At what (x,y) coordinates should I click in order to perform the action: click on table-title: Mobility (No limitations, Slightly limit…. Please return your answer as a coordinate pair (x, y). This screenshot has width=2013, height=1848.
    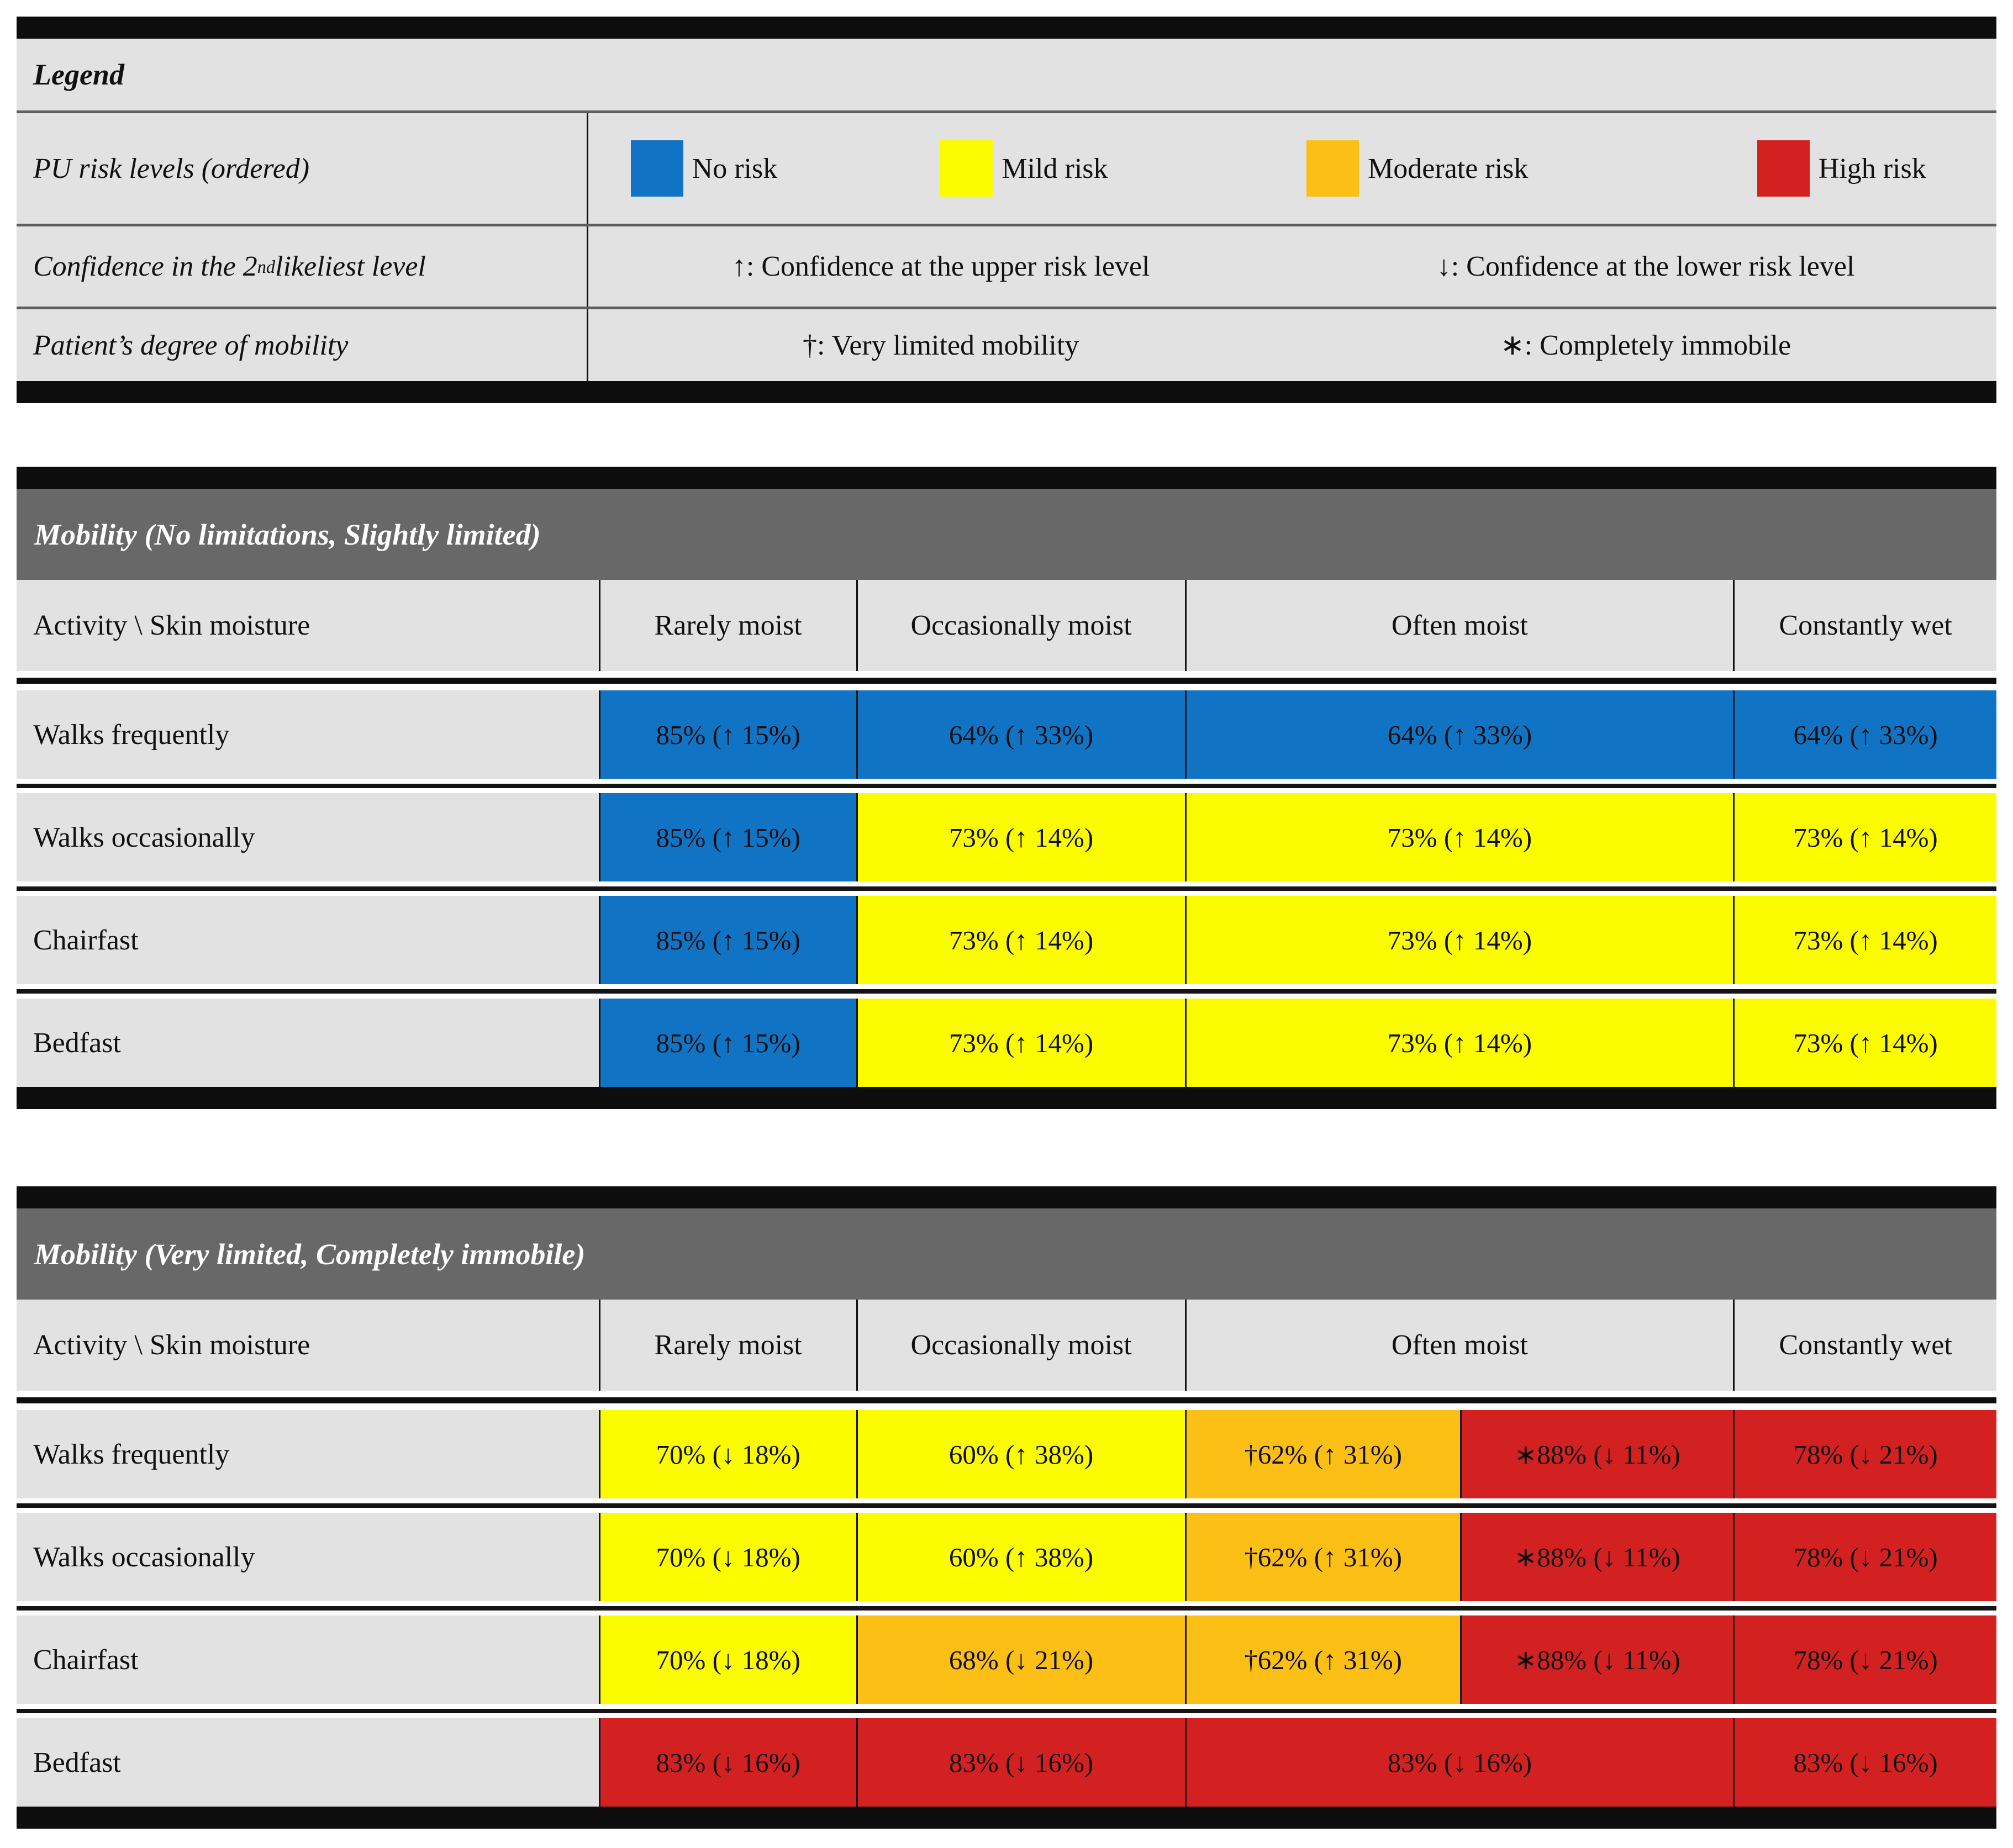
    Looking at the image, I should click on (287, 534).